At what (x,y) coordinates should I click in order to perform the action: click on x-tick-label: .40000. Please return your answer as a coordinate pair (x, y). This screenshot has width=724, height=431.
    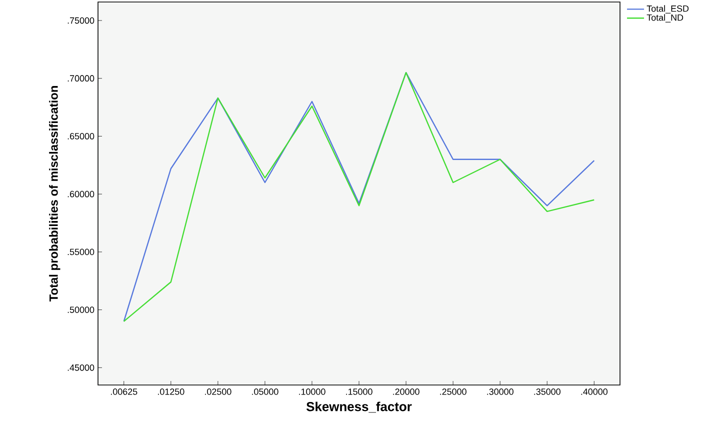
    Looking at the image, I should click on (594, 391).